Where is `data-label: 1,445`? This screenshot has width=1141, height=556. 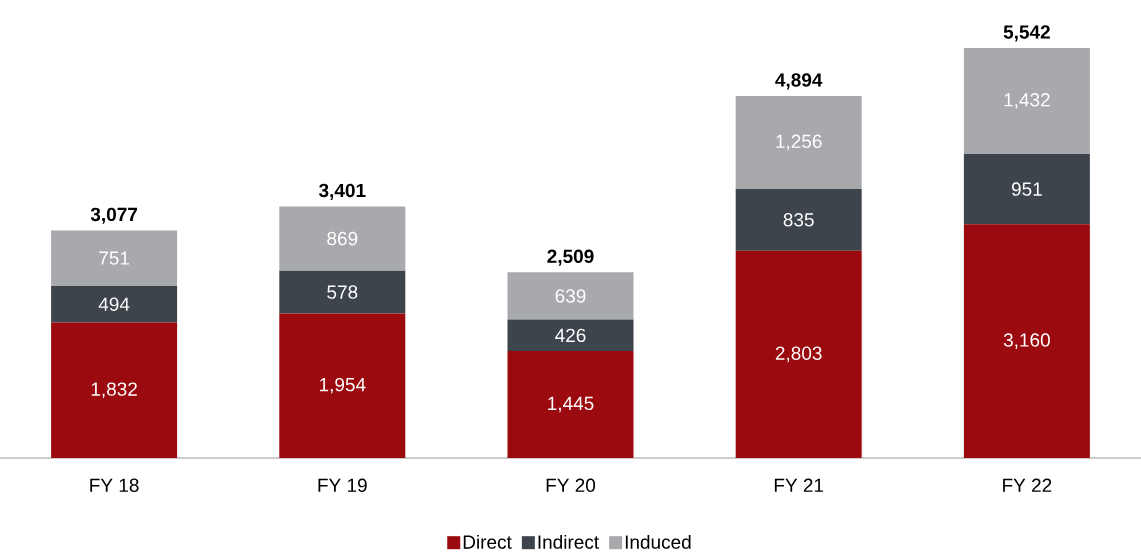
data-label: 1,445 is located at coordinates (571, 404).